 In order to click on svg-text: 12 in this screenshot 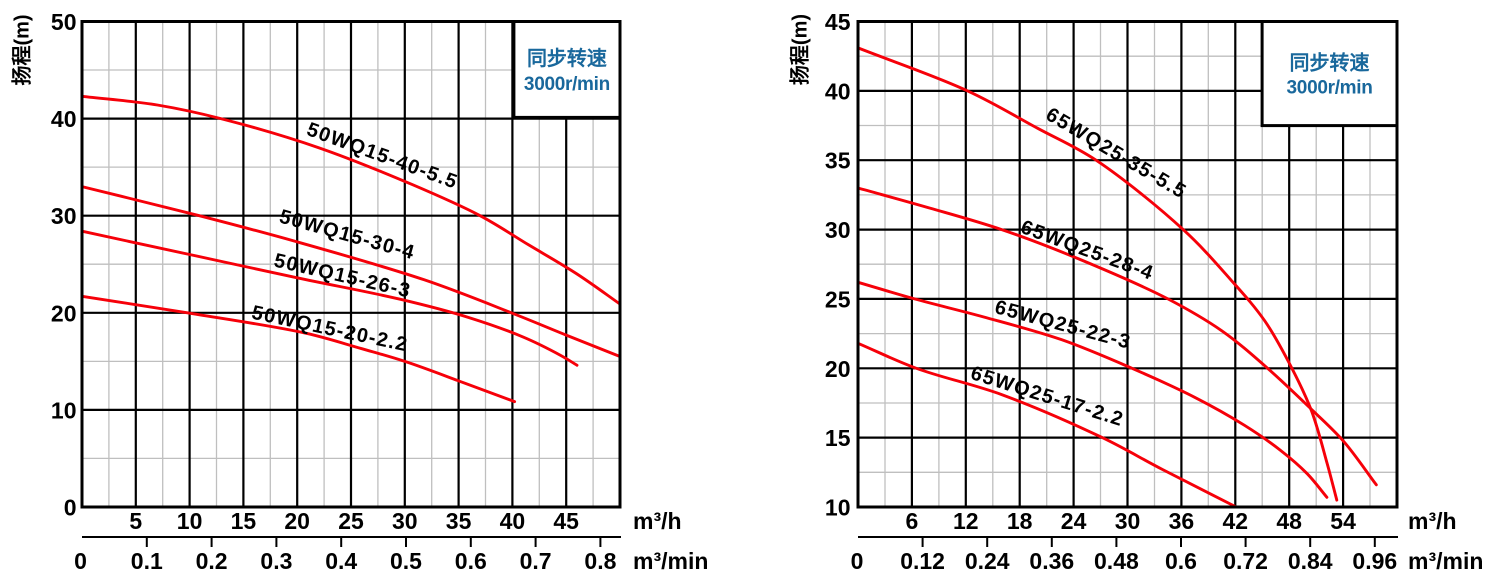, I will do `click(966, 521)`.